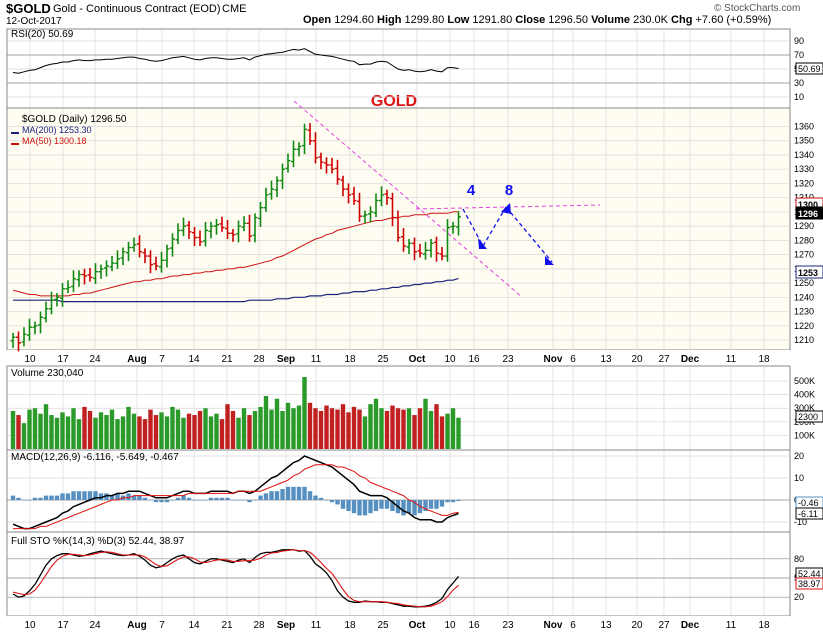 This screenshot has width=823, height=634. What do you see at coordinates (800, 522) in the screenshot?
I see `macd-y-tick-label: -10` at bounding box center [800, 522].